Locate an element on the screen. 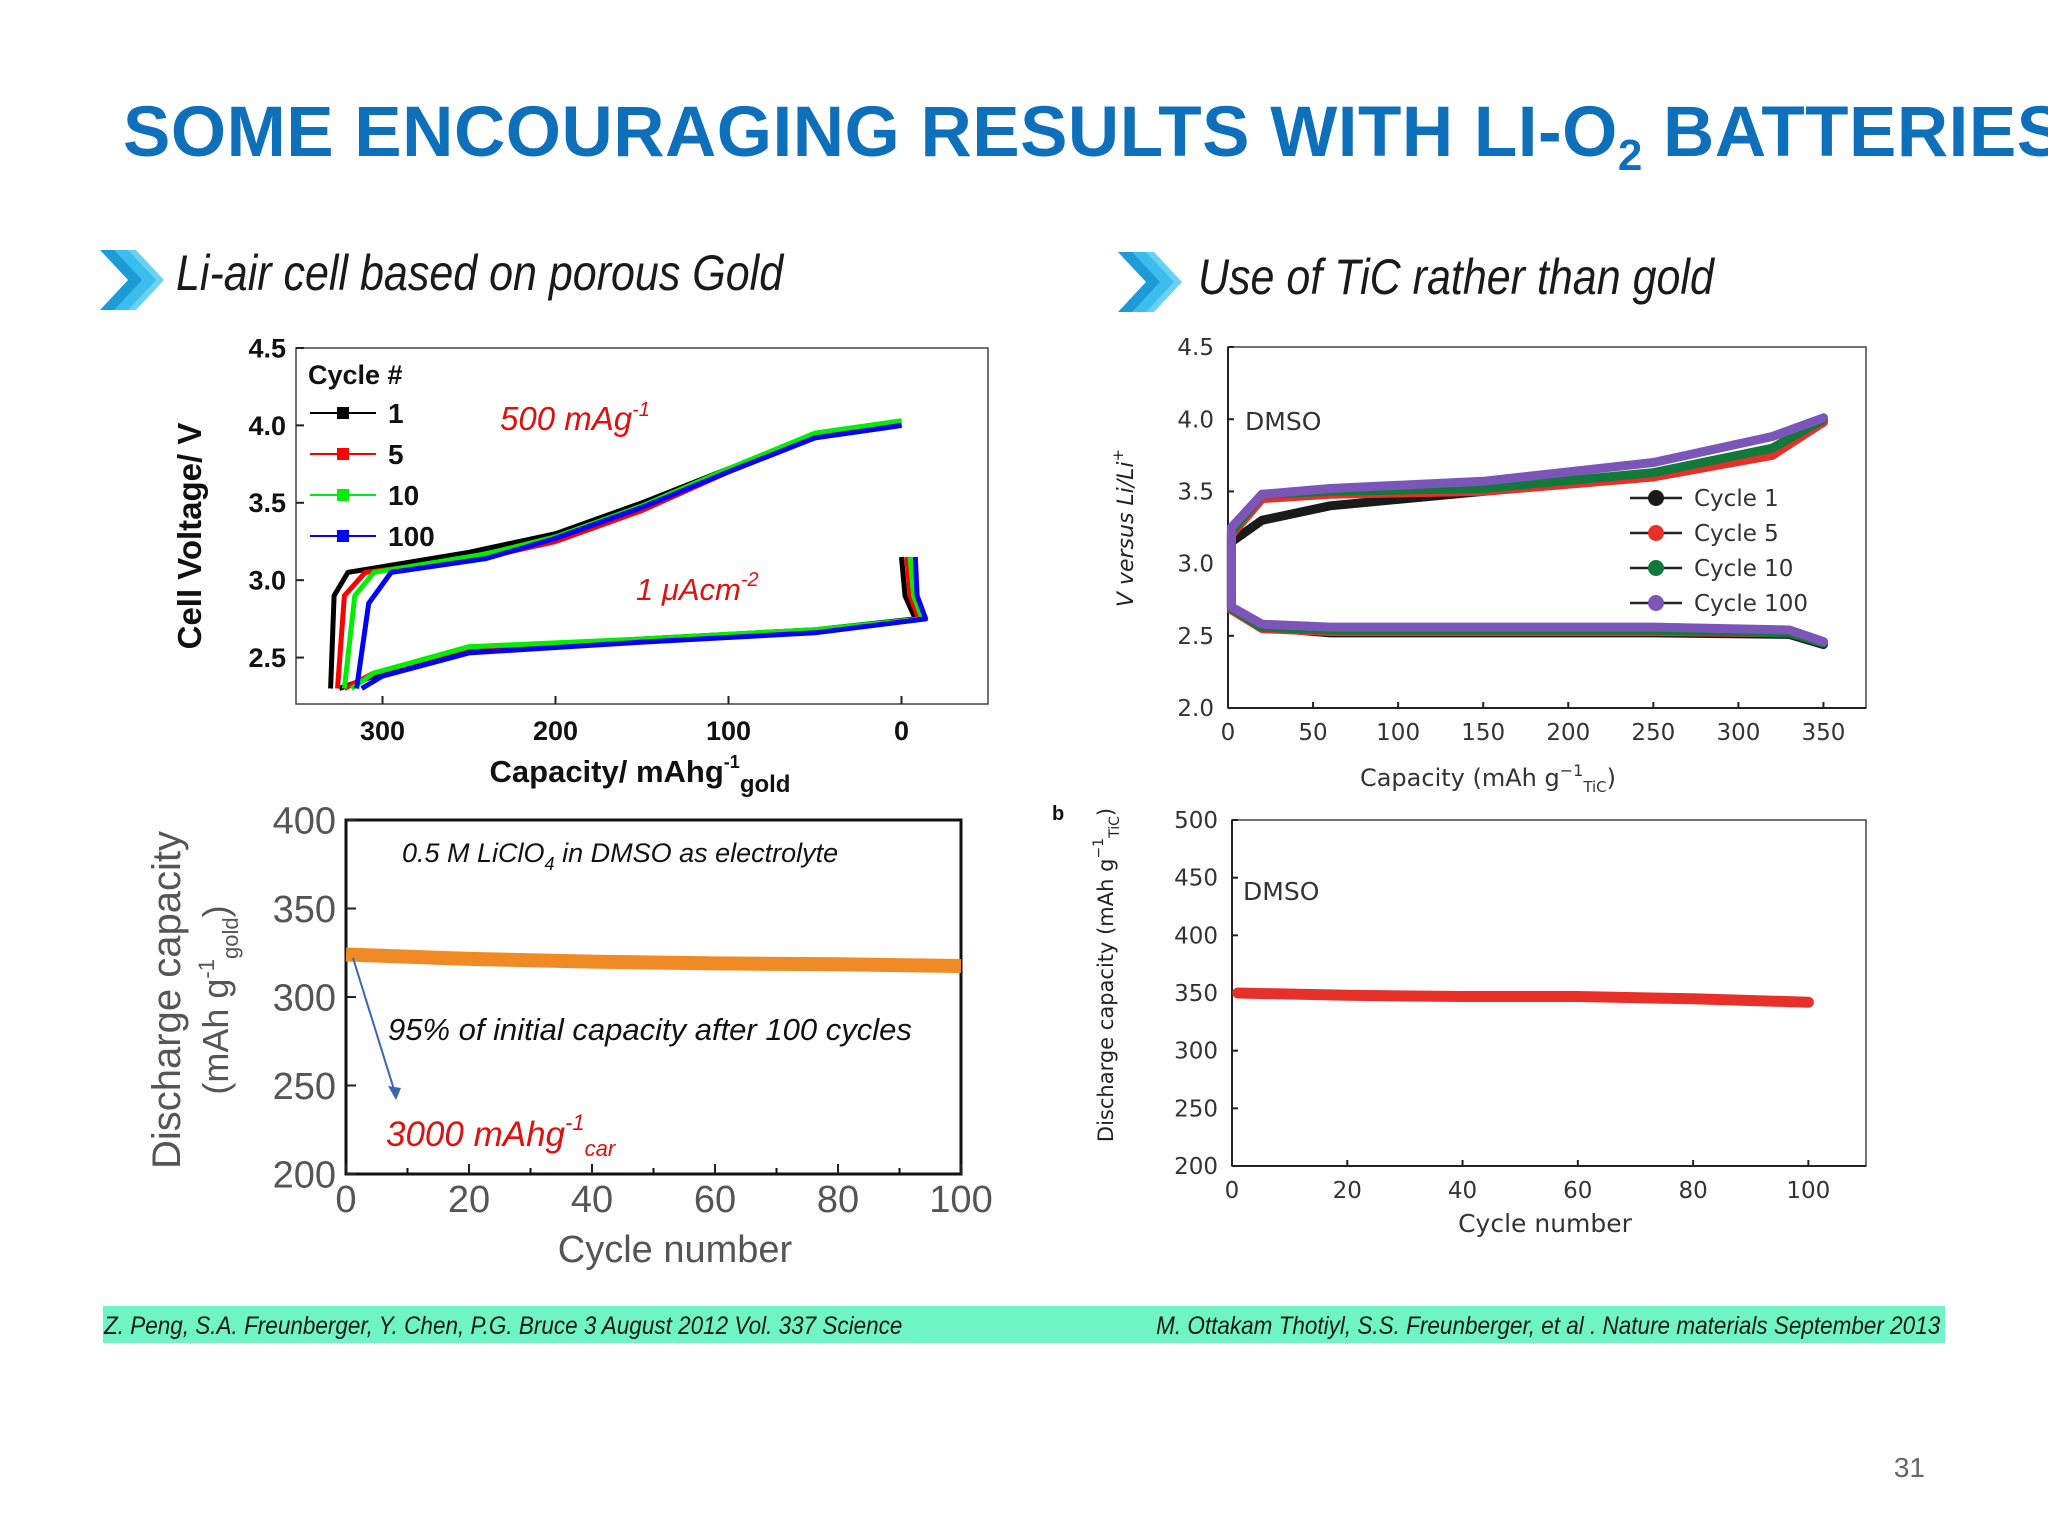 This screenshot has height=1536, width=2048. y-tick-label: 2.5 is located at coordinates (1195, 637).